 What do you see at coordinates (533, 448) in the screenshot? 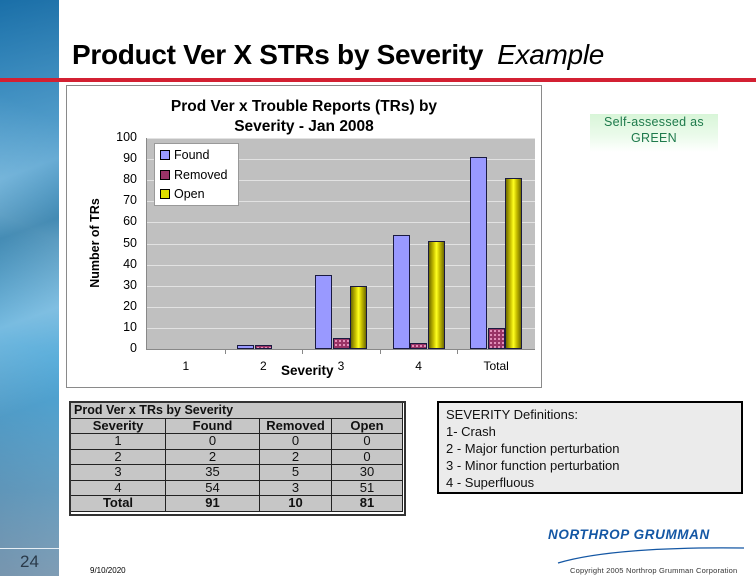
I see `definition-item: 2 - Major function perturbation` at bounding box center [533, 448].